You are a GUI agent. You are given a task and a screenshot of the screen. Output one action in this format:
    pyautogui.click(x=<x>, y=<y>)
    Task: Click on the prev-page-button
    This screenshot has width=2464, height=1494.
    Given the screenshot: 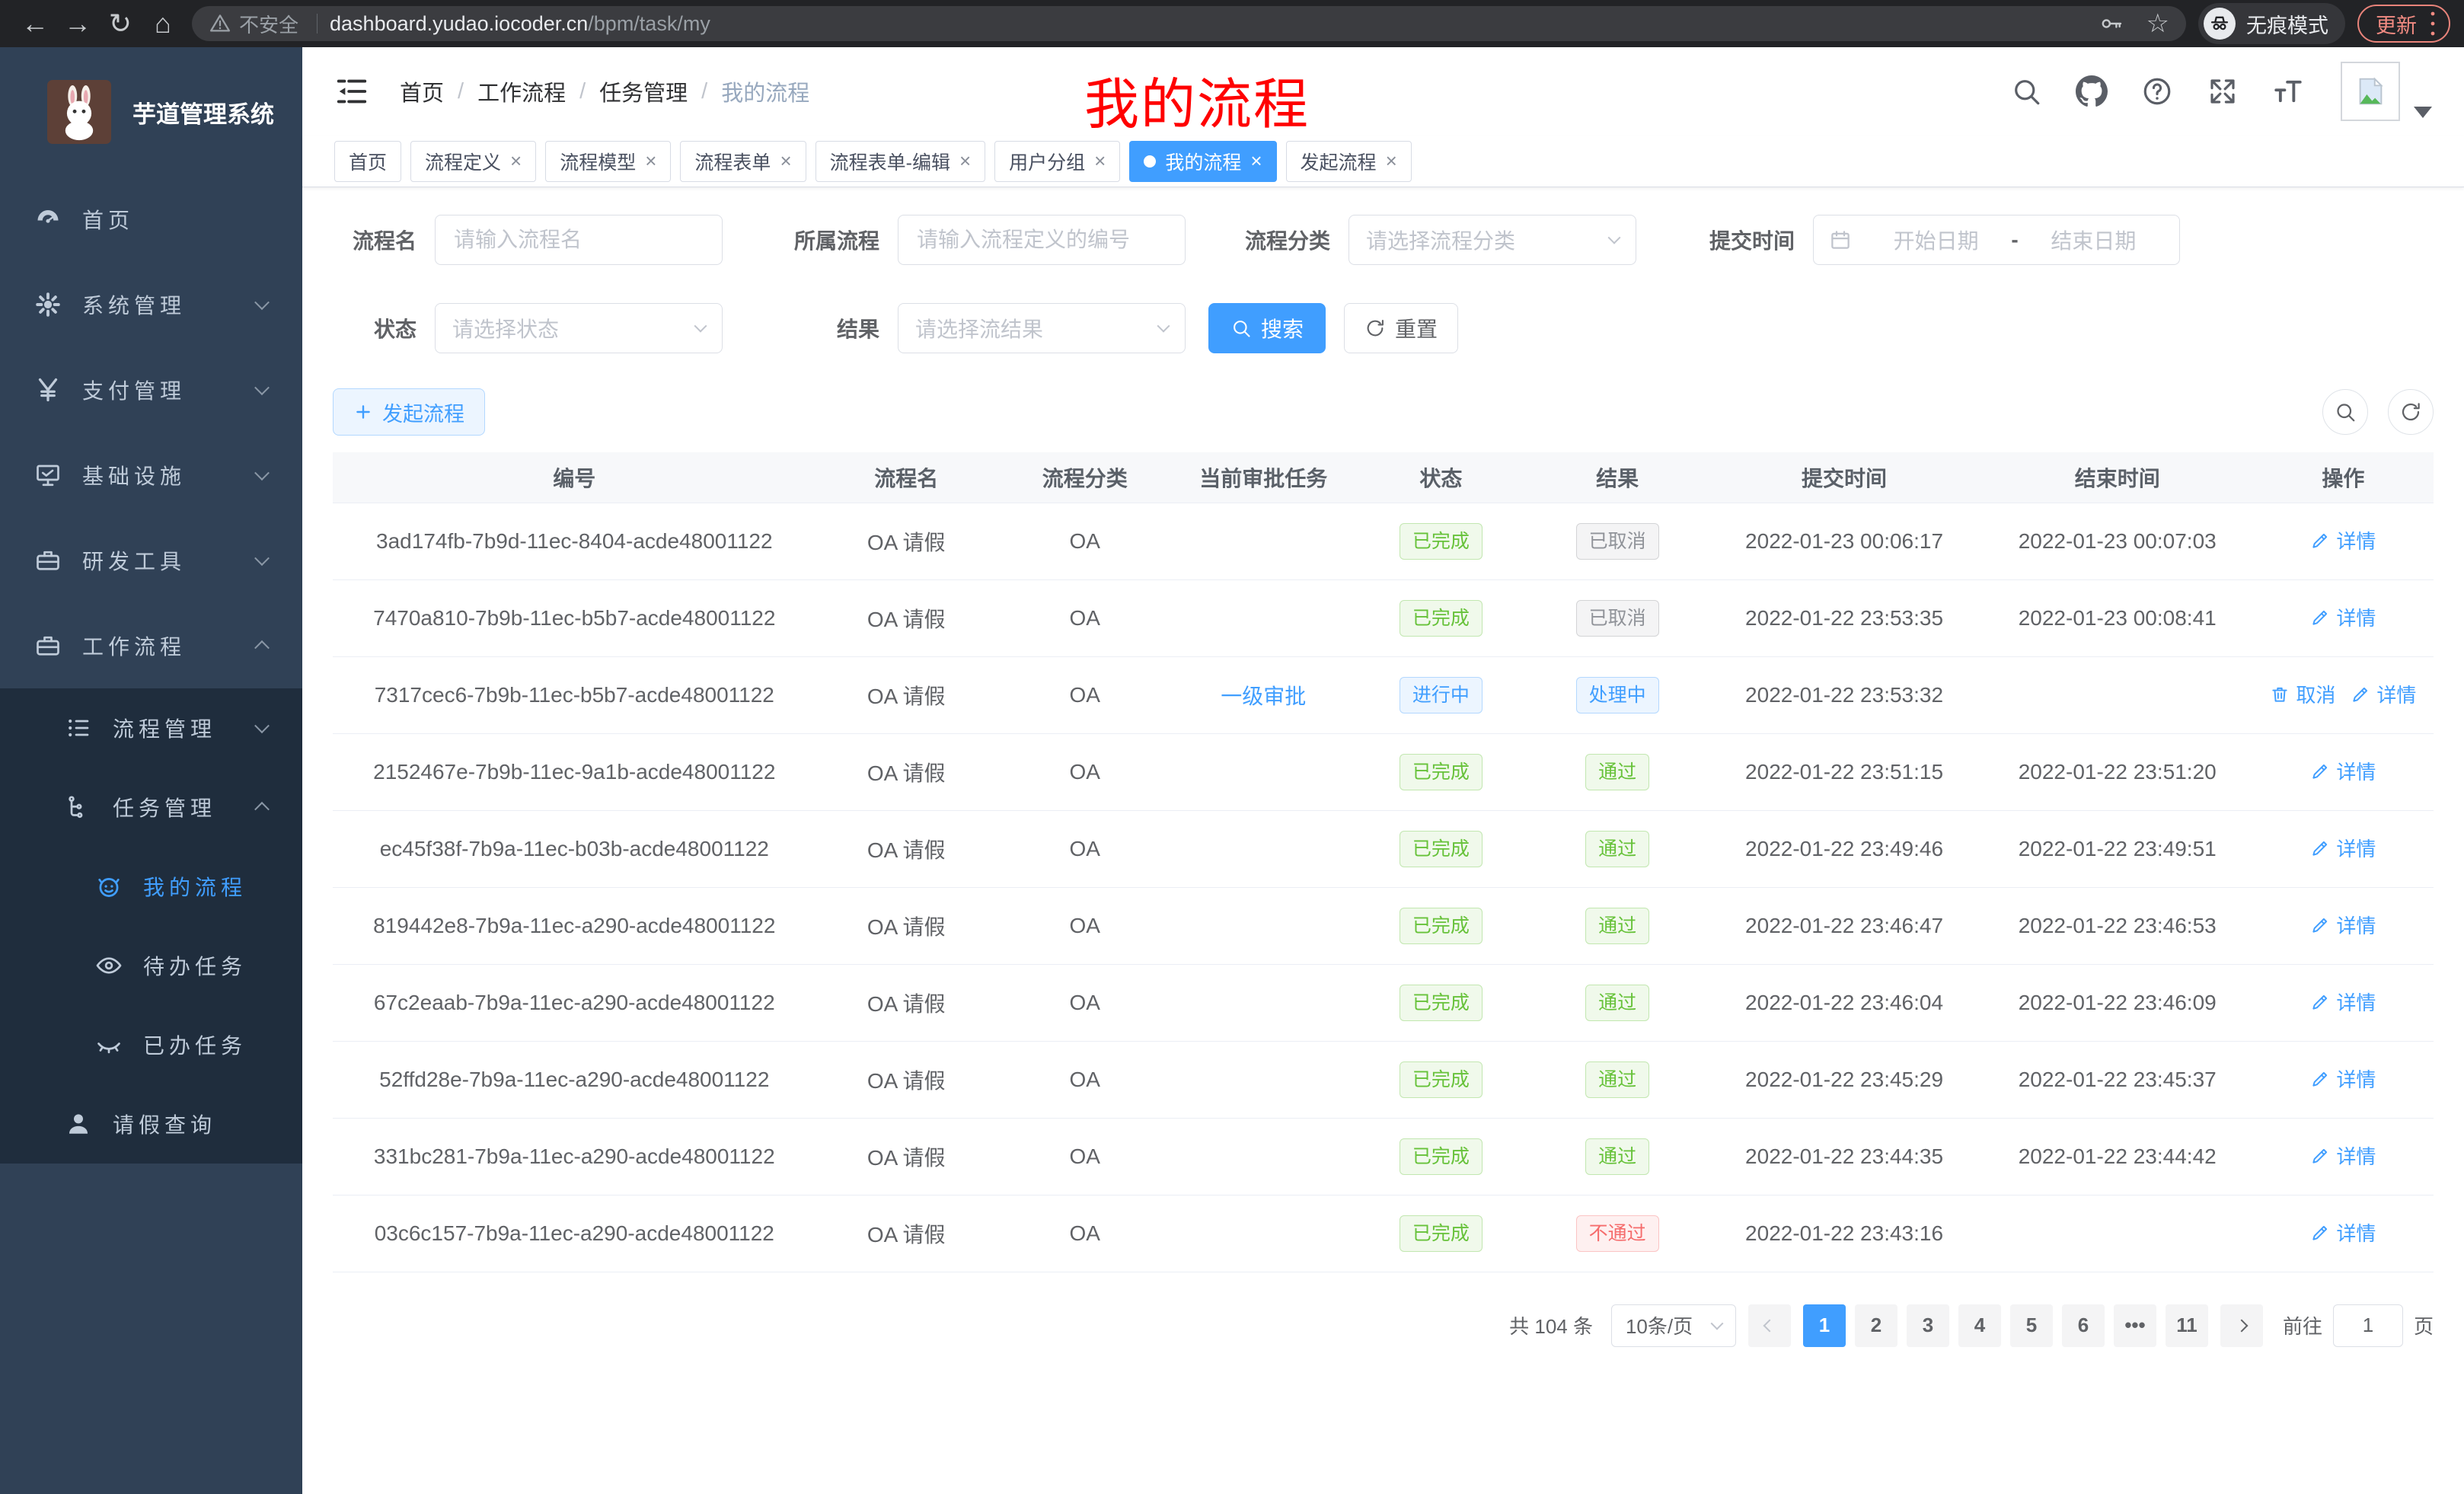 What is the action you would take?
    pyautogui.click(x=1769, y=1325)
    